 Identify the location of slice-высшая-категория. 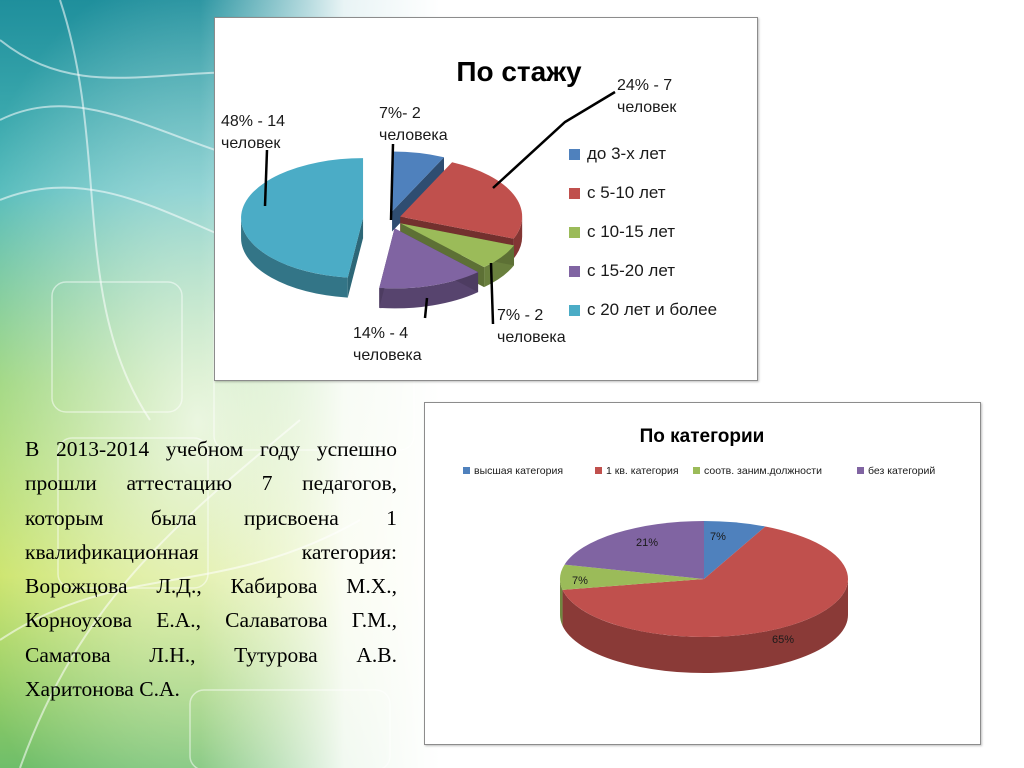
(735, 550).